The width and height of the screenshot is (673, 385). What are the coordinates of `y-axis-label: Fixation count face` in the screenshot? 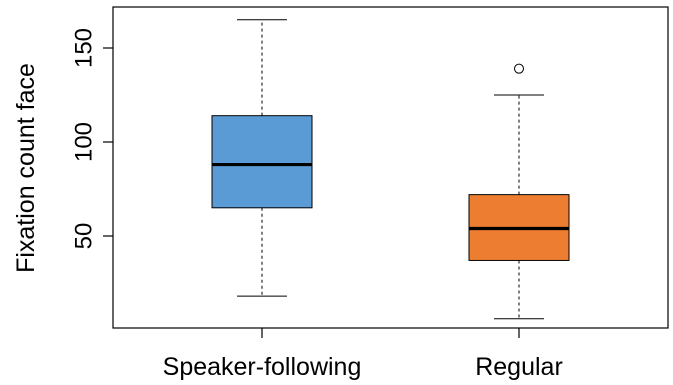 It's located at (26, 168).